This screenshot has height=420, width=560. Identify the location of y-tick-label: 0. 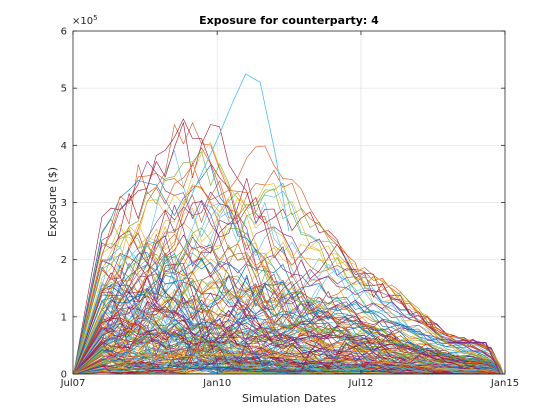
(64, 375).